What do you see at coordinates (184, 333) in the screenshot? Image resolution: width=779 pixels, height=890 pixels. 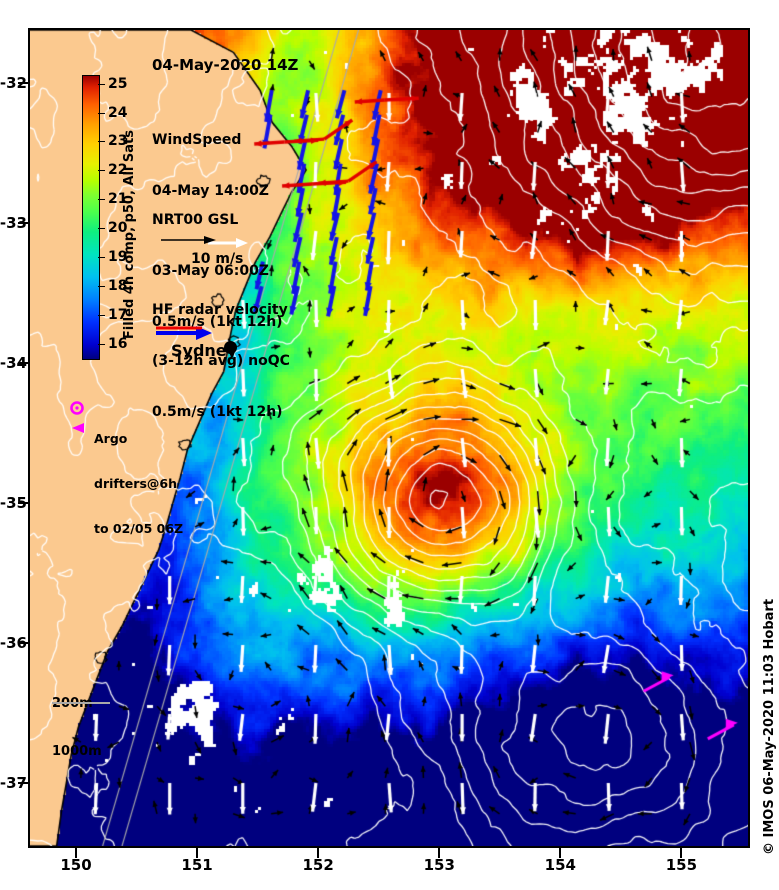 I see `hf-legend-arrow-icon` at bounding box center [184, 333].